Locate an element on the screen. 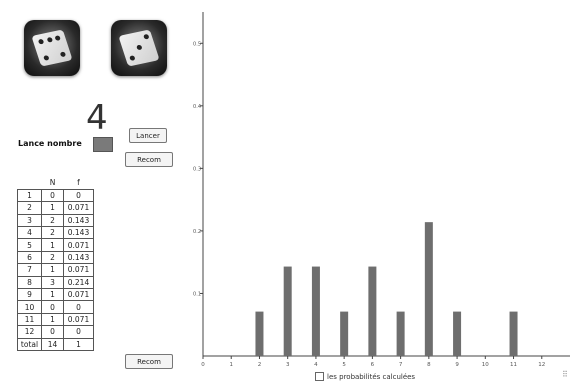  x-tick-label: 0 is located at coordinates (203, 365).